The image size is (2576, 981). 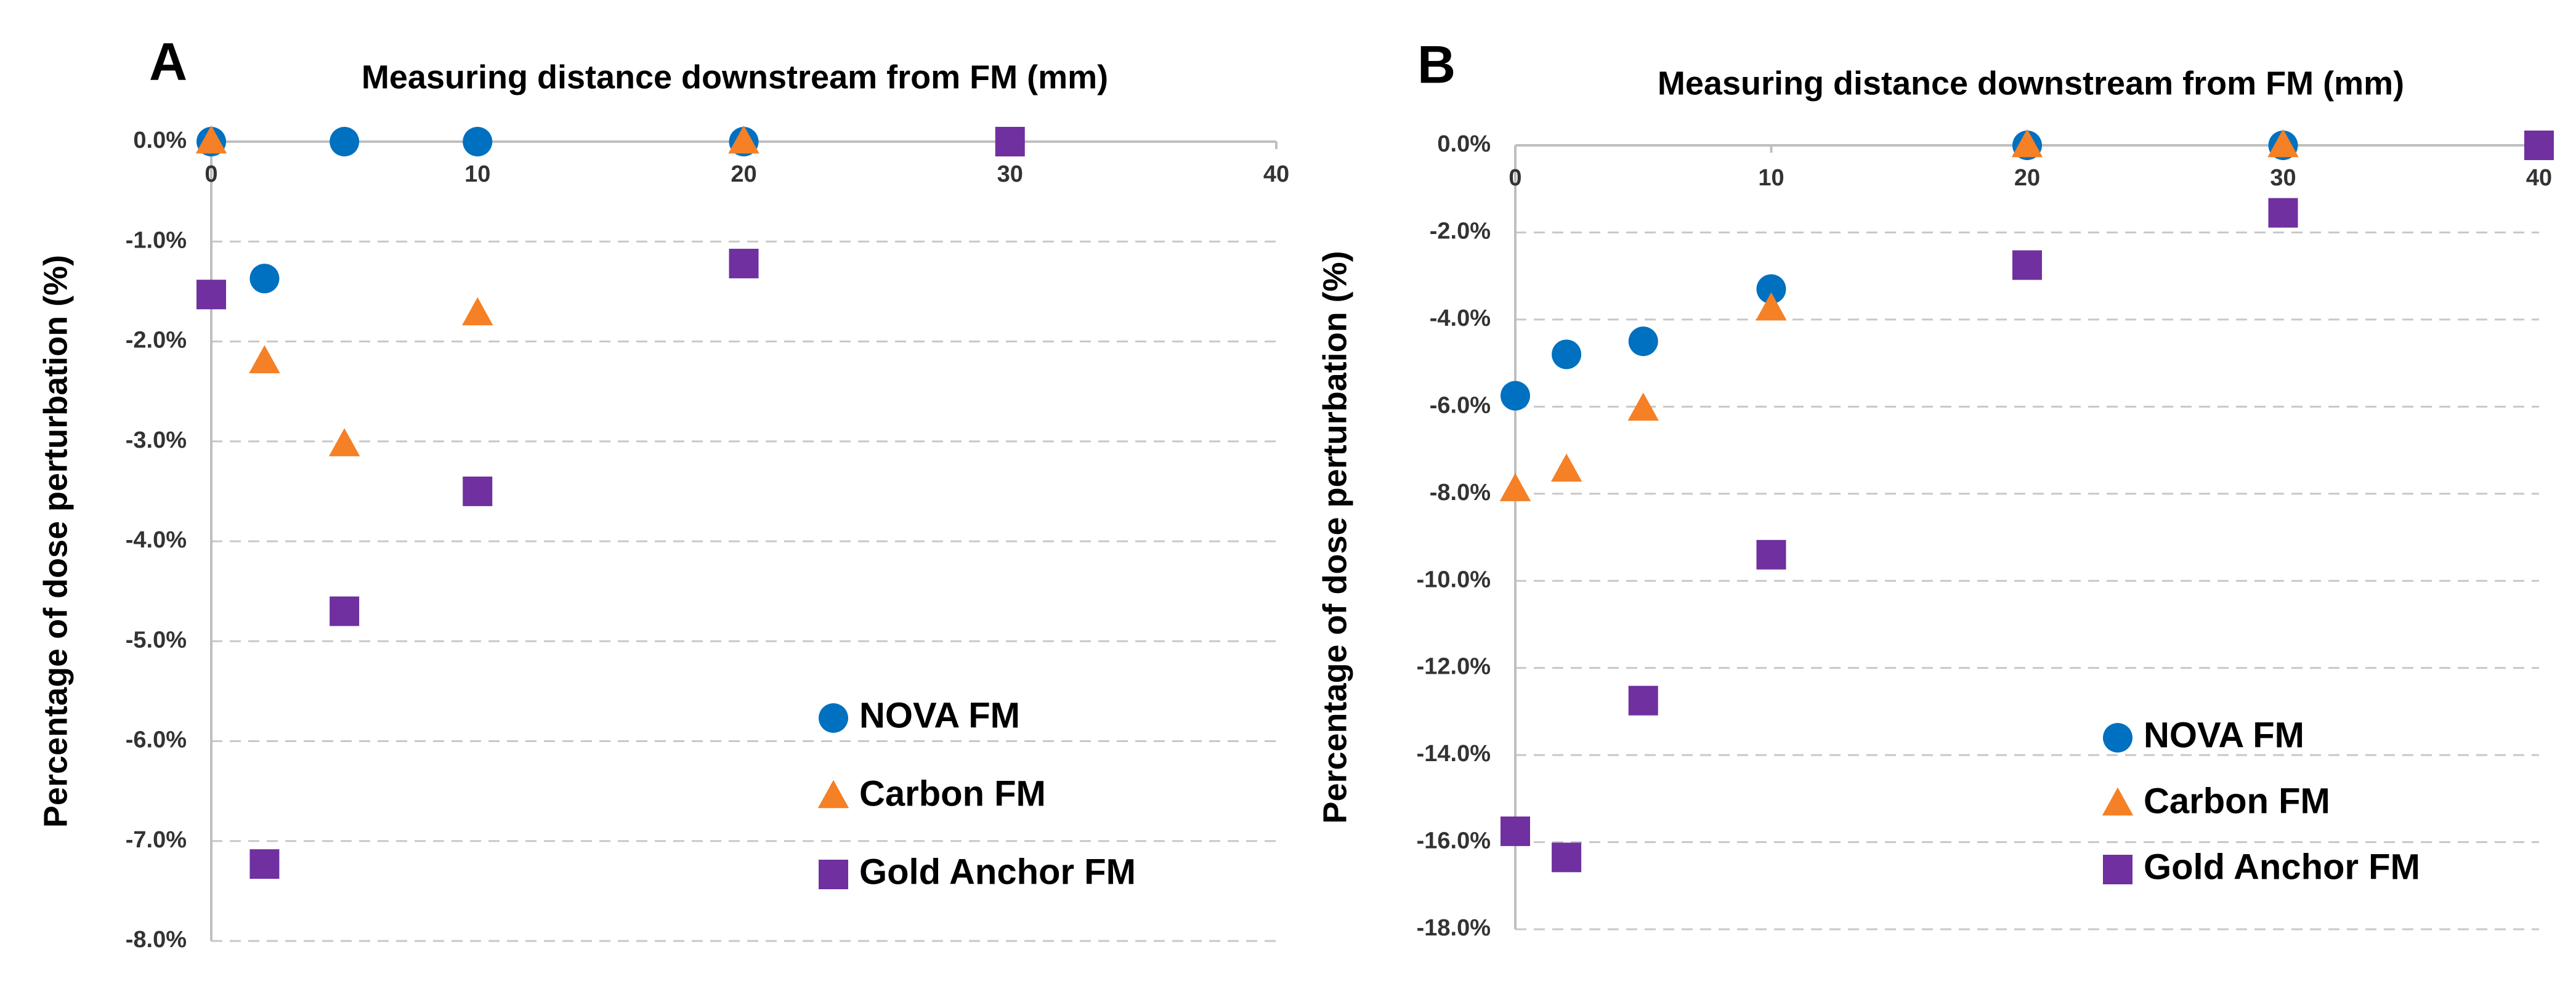 I want to click on panel-label: A, so click(x=168, y=62).